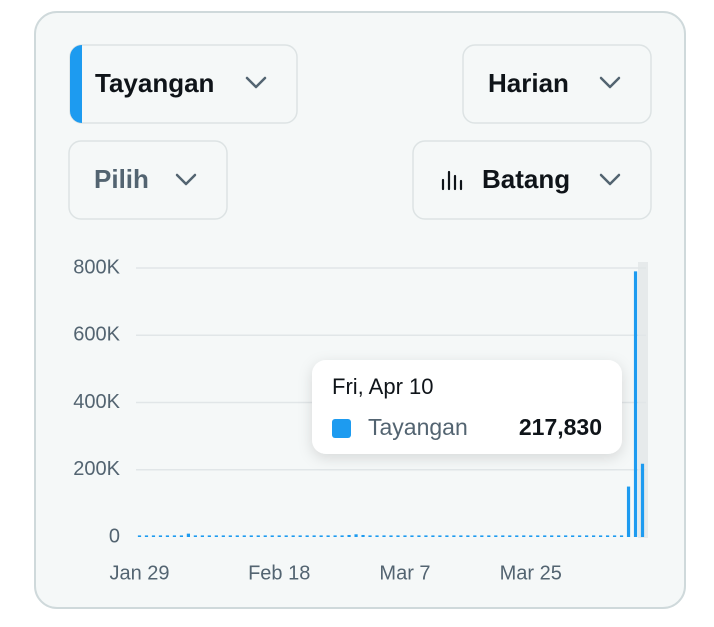 Image resolution: width=714 pixels, height=627 pixels. I want to click on tooltip-value: 217,830, so click(560, 427).